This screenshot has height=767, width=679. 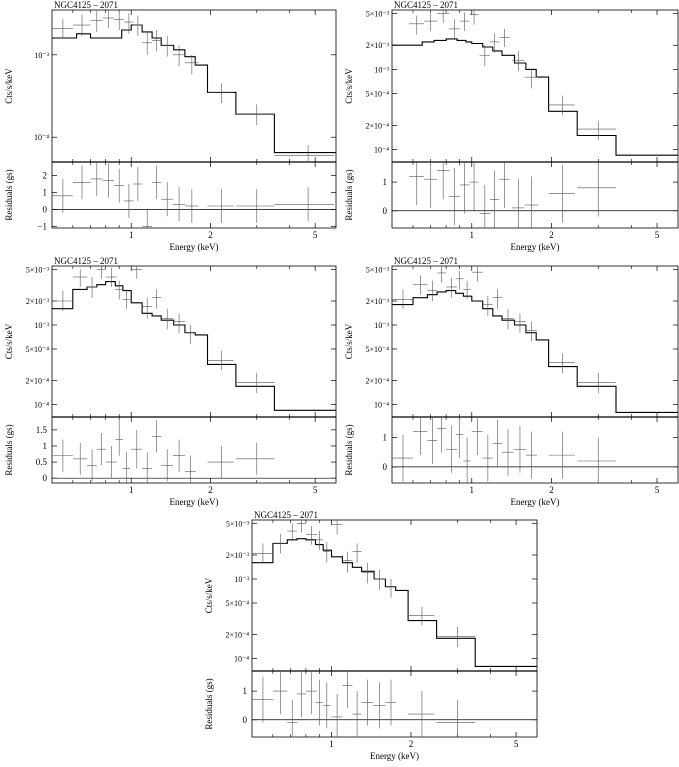 What do you see at coordinates (286, 515) in the screenshot?
I see `chart-title: NGC4125 – 2071` at bounding box center [286, 515].